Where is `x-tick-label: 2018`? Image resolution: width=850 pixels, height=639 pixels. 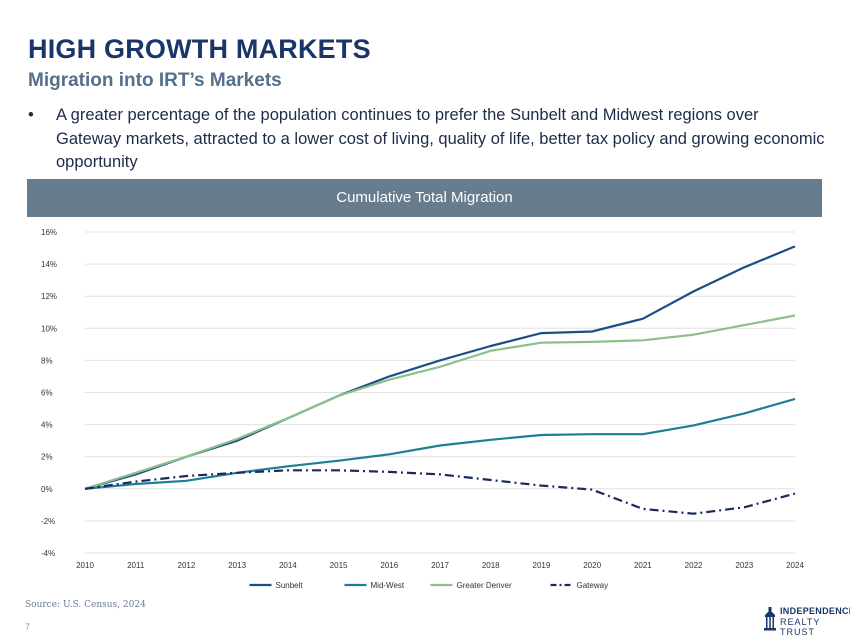
x-tick-label: 2018 is located at coordinates (491, 565).